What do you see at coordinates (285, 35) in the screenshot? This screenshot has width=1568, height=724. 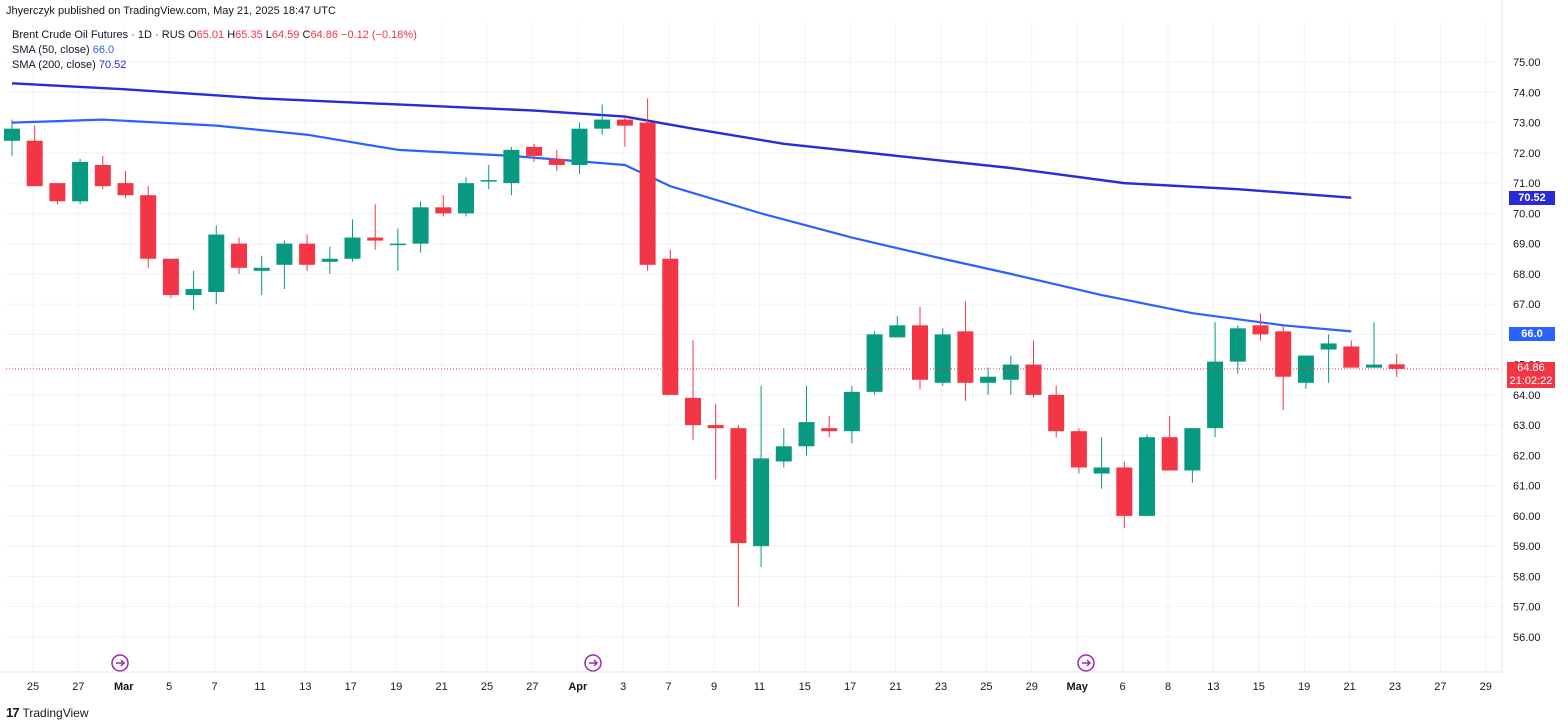 I see `low-value: 64.59` at bounding box center [285, 35].